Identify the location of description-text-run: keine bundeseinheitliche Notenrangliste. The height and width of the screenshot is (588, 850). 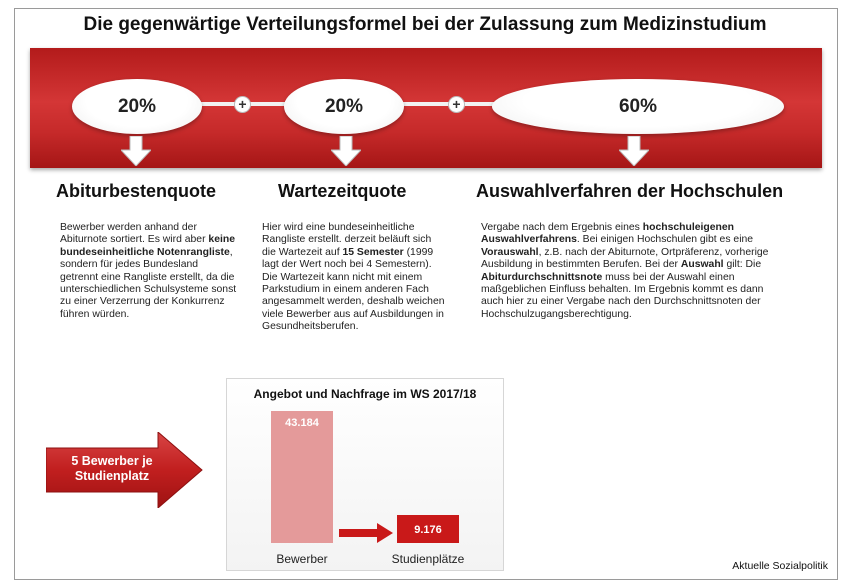
(147, 246).